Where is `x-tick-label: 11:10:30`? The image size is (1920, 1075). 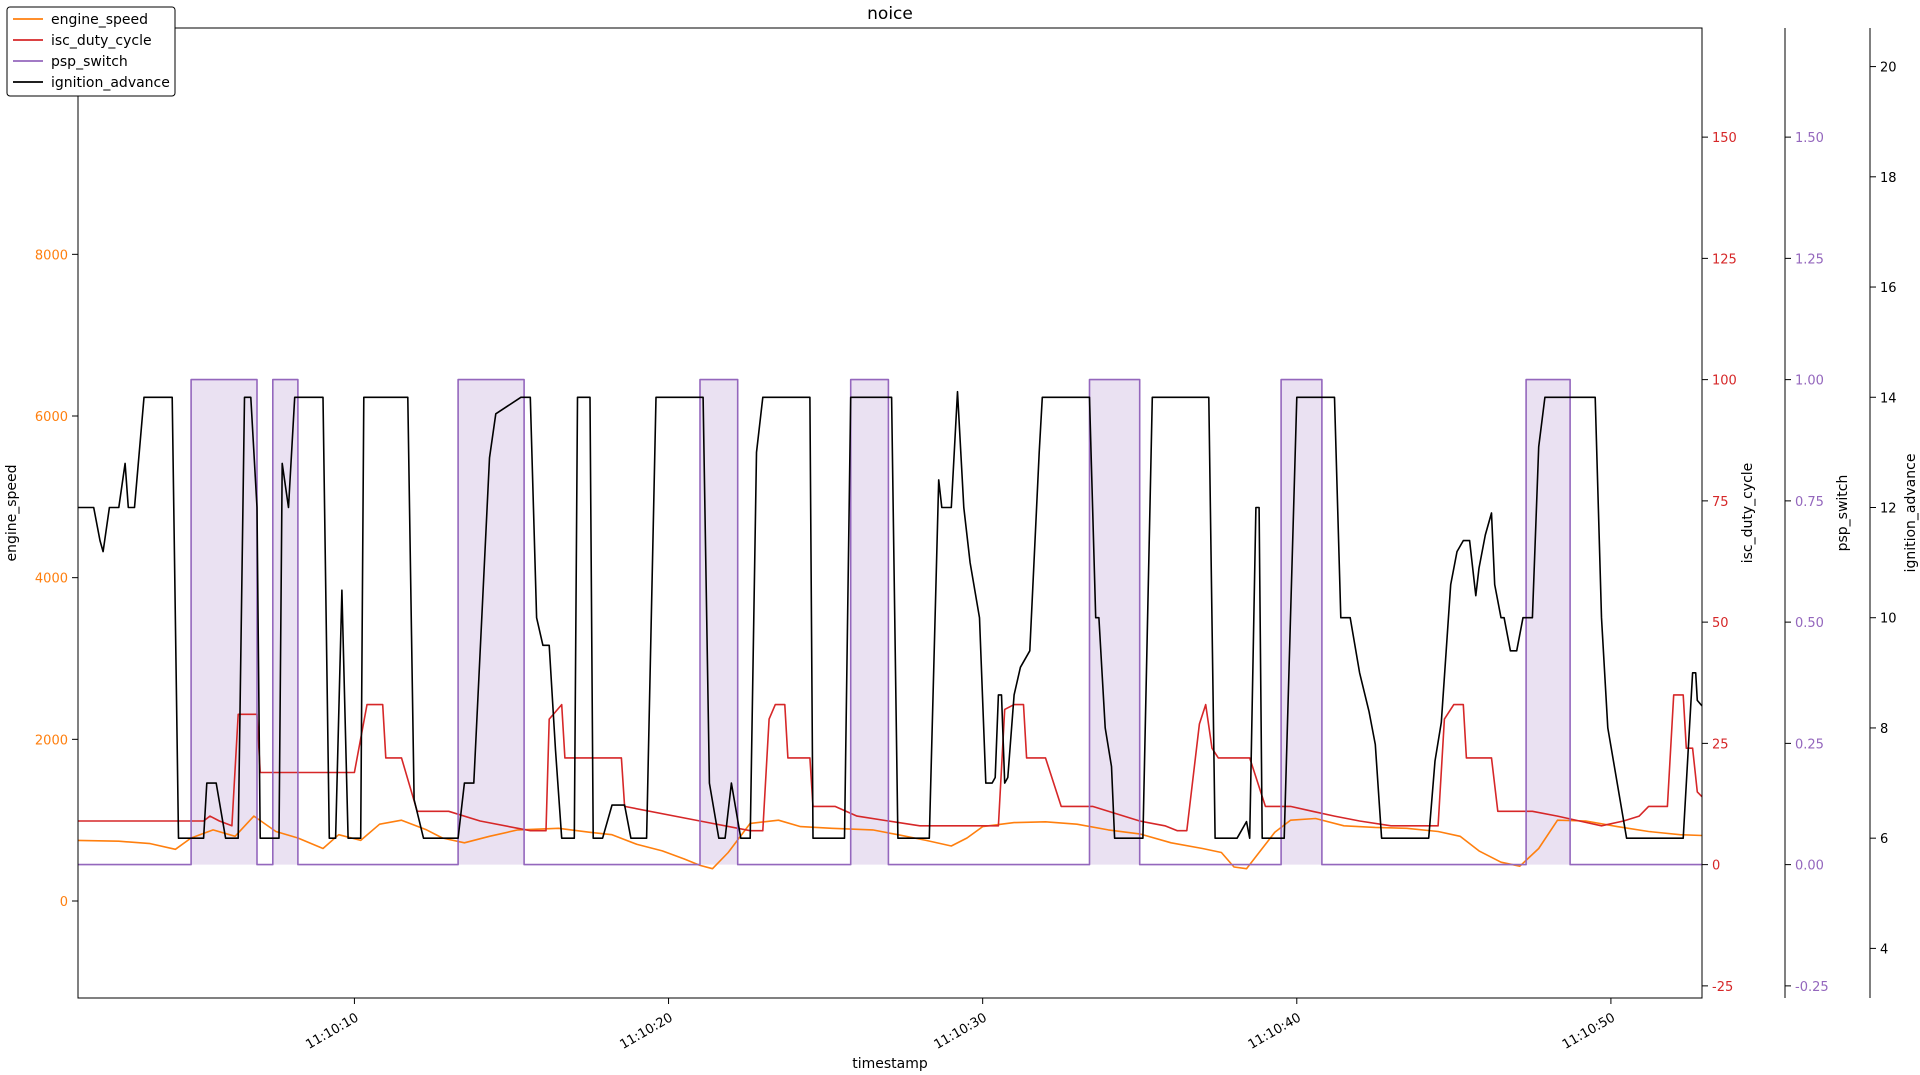 x-tick-label: 11:10:30 is located at coordinates (961, 1031).